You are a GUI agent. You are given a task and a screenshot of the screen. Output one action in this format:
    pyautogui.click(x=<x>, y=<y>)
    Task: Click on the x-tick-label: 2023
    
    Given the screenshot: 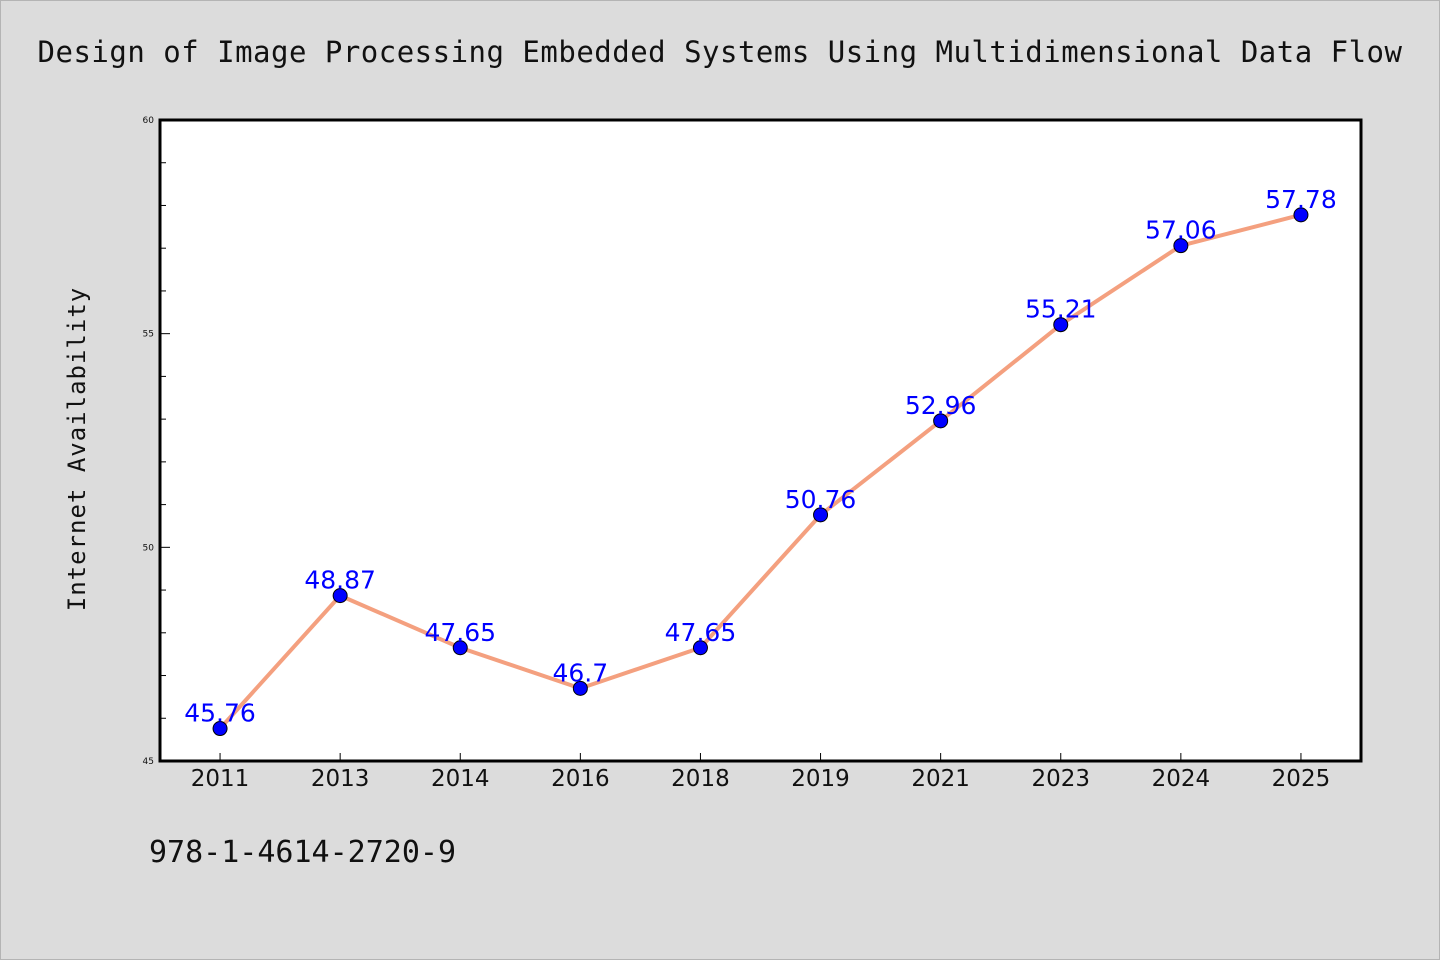 What is the action you would take?
    pyautogui.click(x=1060, y=779)
    